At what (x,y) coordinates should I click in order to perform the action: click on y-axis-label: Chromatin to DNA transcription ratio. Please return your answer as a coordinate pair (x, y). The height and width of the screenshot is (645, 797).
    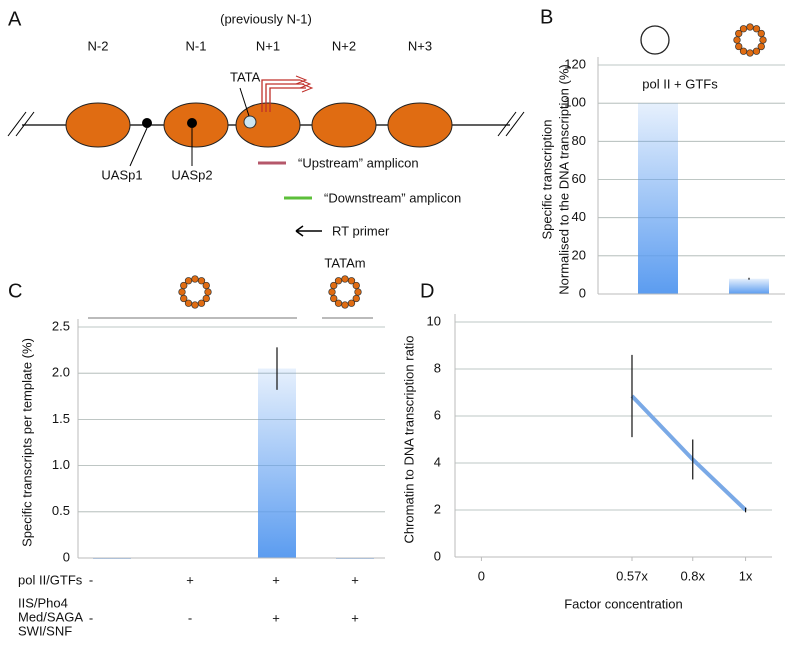
    Looking at the image, I should click on (408, 439).